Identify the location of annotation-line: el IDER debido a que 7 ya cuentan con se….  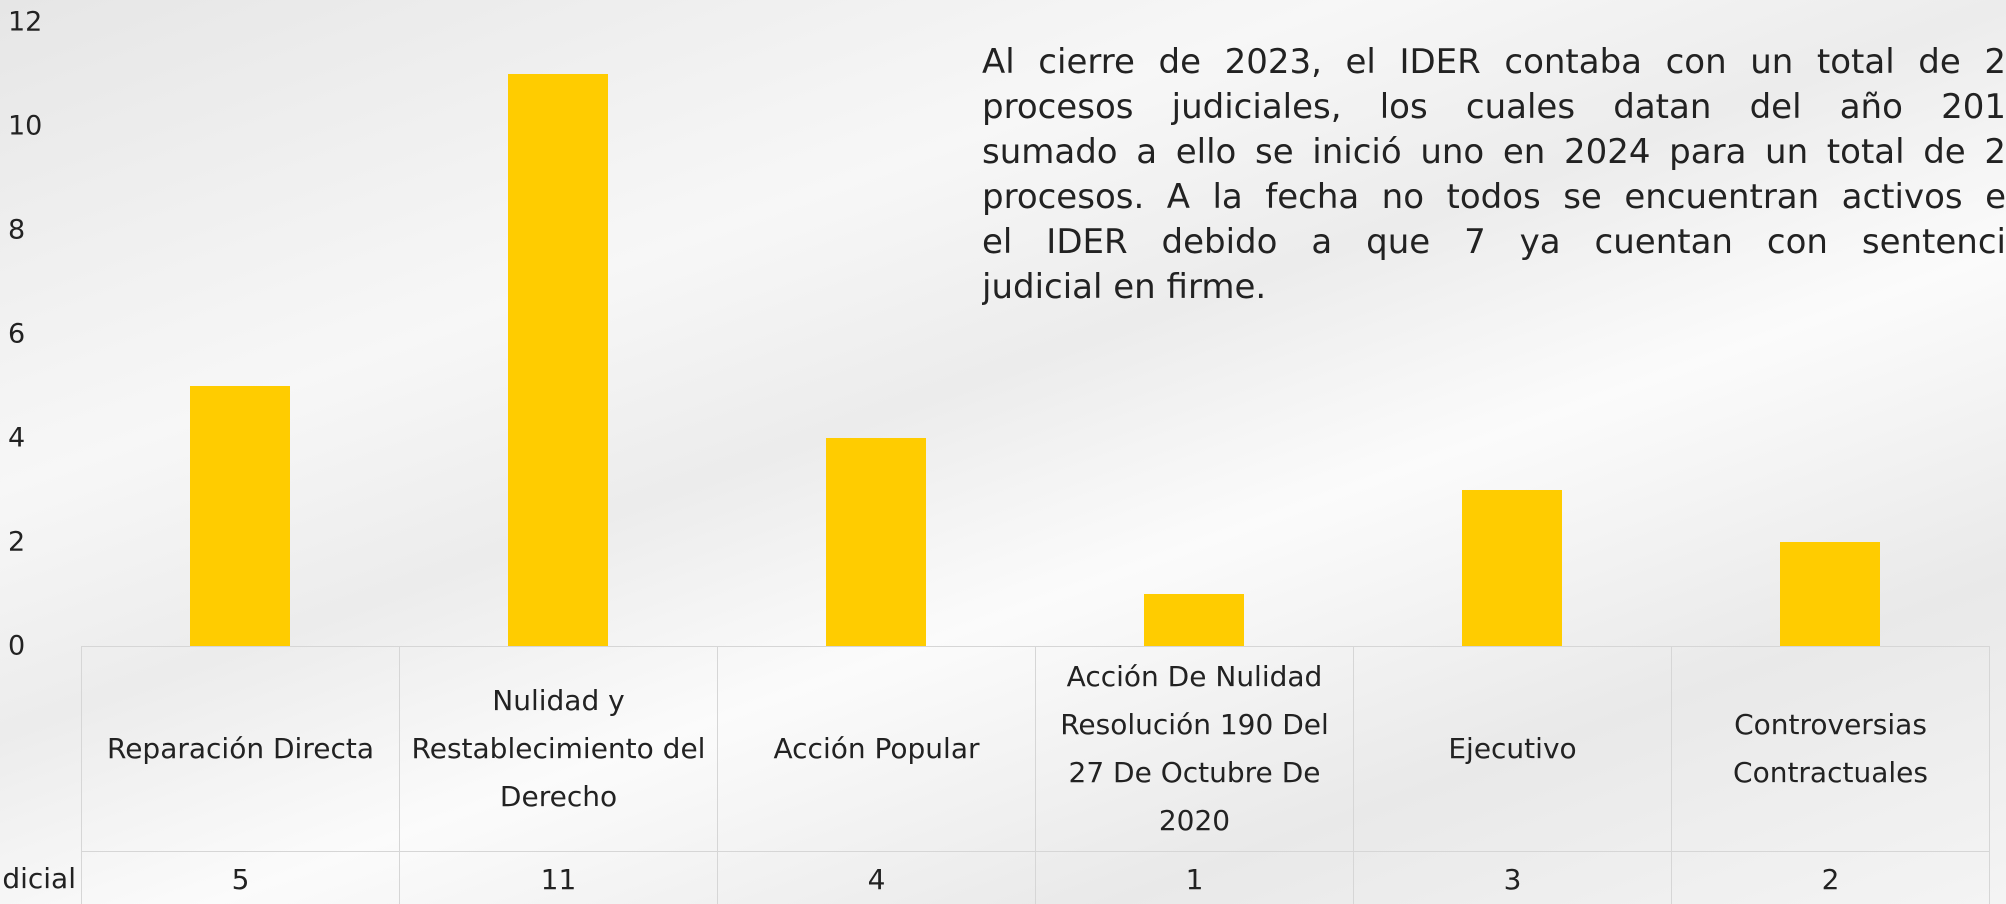
(1494, 242).